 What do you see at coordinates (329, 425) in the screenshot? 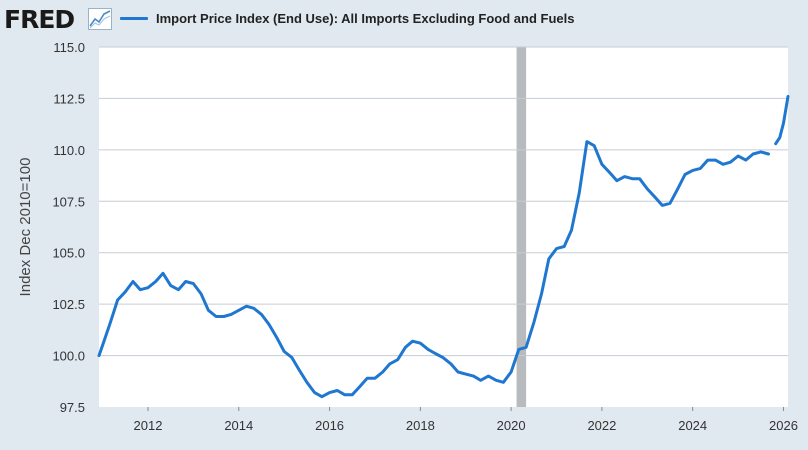
I see `x-tick-label: 2016` at bounding box center [329, 425].